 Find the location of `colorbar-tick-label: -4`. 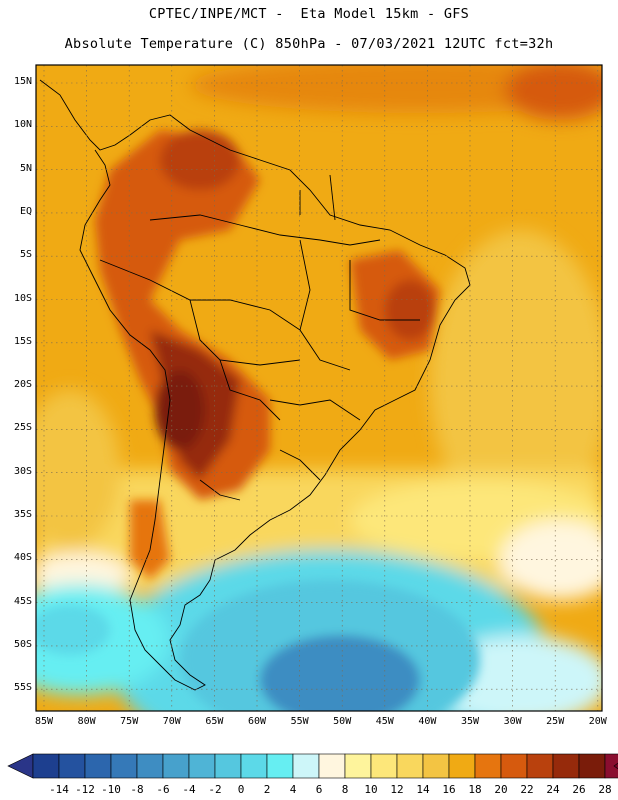

colorbar-tick-label: -4 is located at coordinates (189, 789).